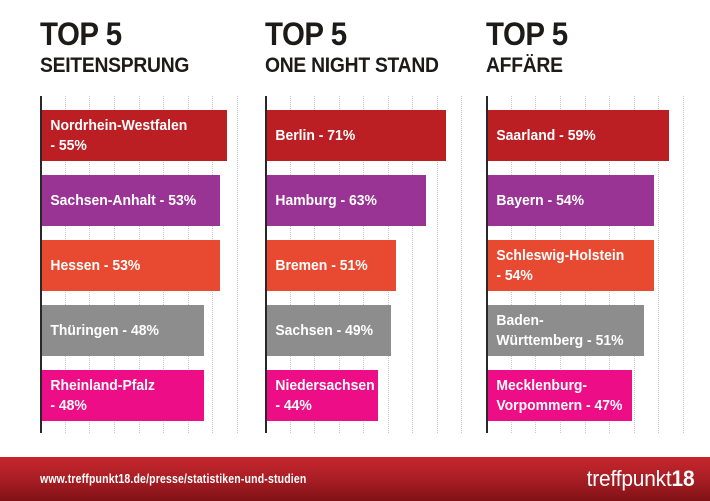 The image size is (710, 501). Describe the element at coordinates (682, 478) in the screenshot. I see `logo-bold-part: 18` at that location.